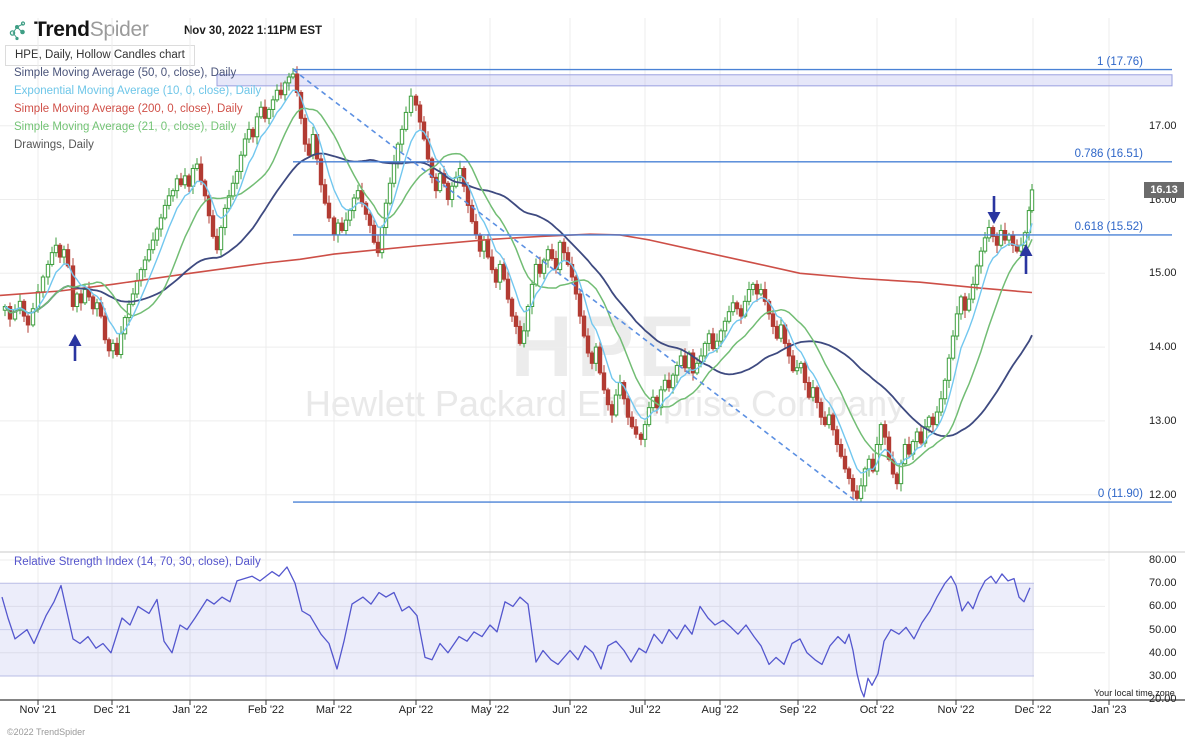 This screenshot has width=1200, height=741. I want to click on chart-title: HPE, Daily, Hollow Candles chart, so click(100, 55).